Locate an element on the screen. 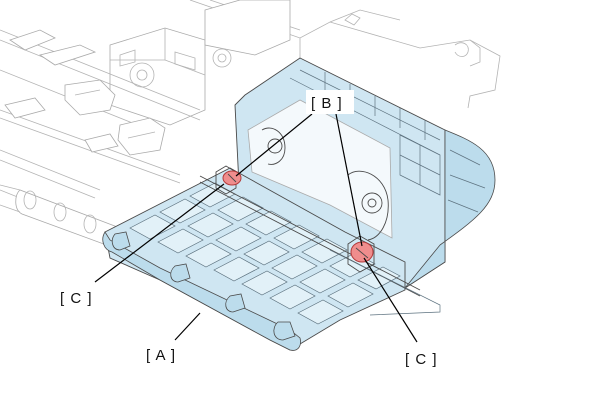 The height and width of the screenshot is (400, 600). leader-c-left is located at coordinates (159, 233).